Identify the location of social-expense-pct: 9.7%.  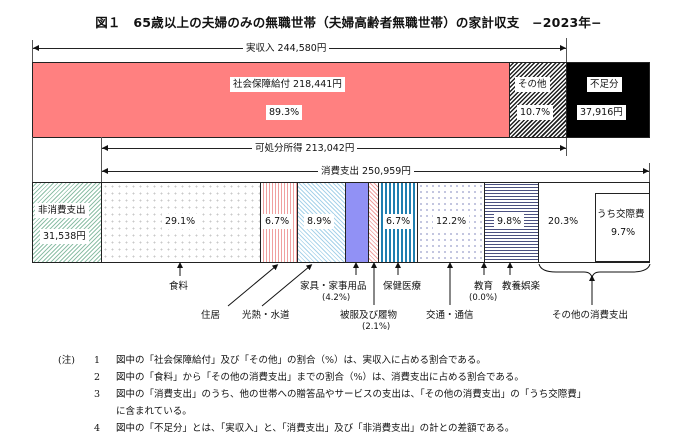
(623, 232).